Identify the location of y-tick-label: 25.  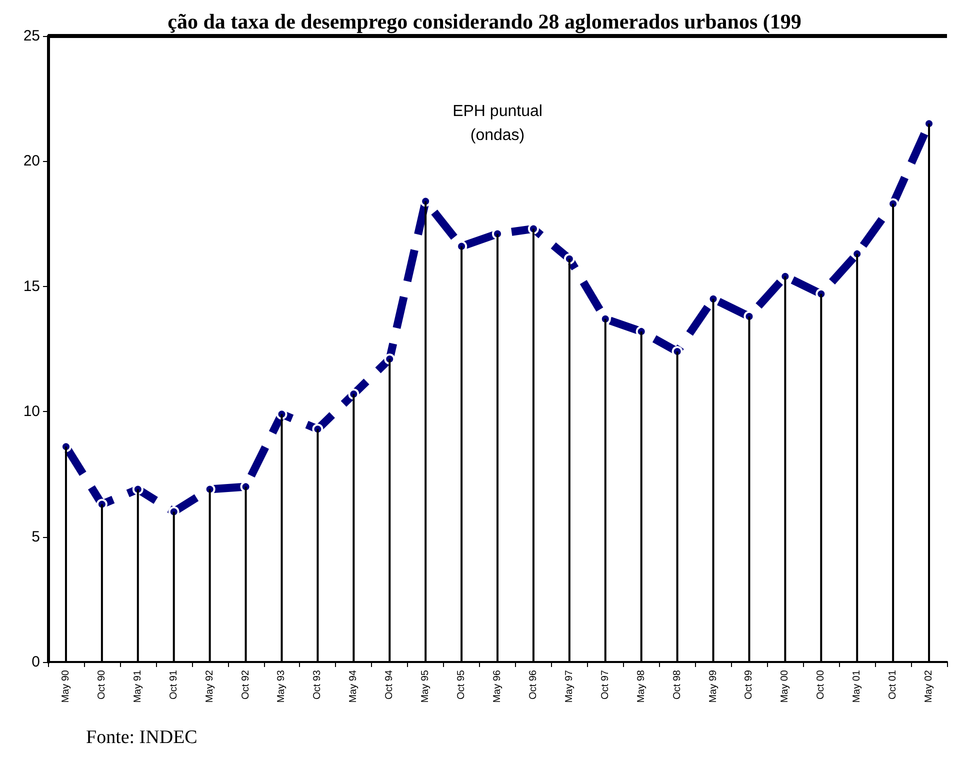
(31, 36).